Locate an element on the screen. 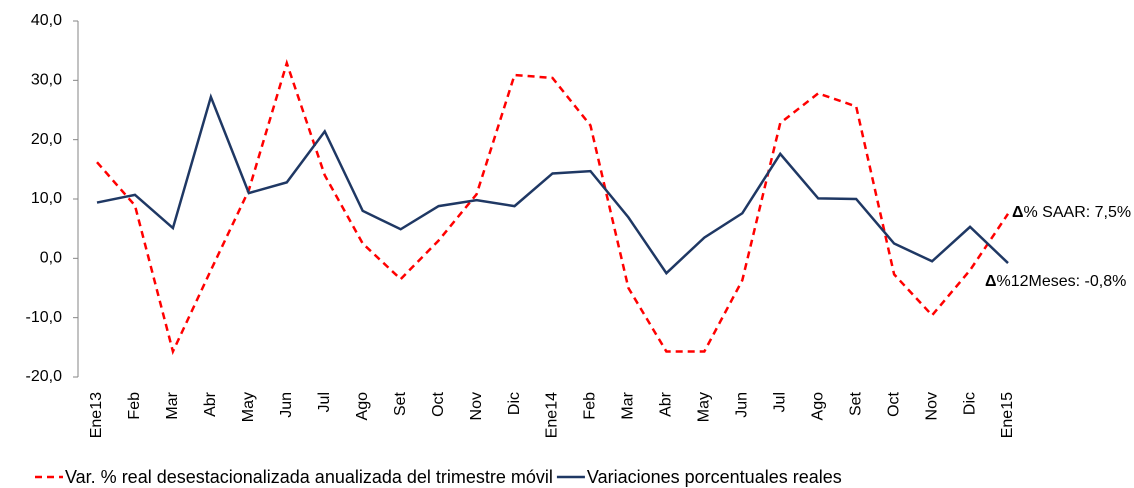 This screenshot has height=488, width=1134. annotation: Δ% SAAR: 7,5% is located at coordinates (1071, 212).